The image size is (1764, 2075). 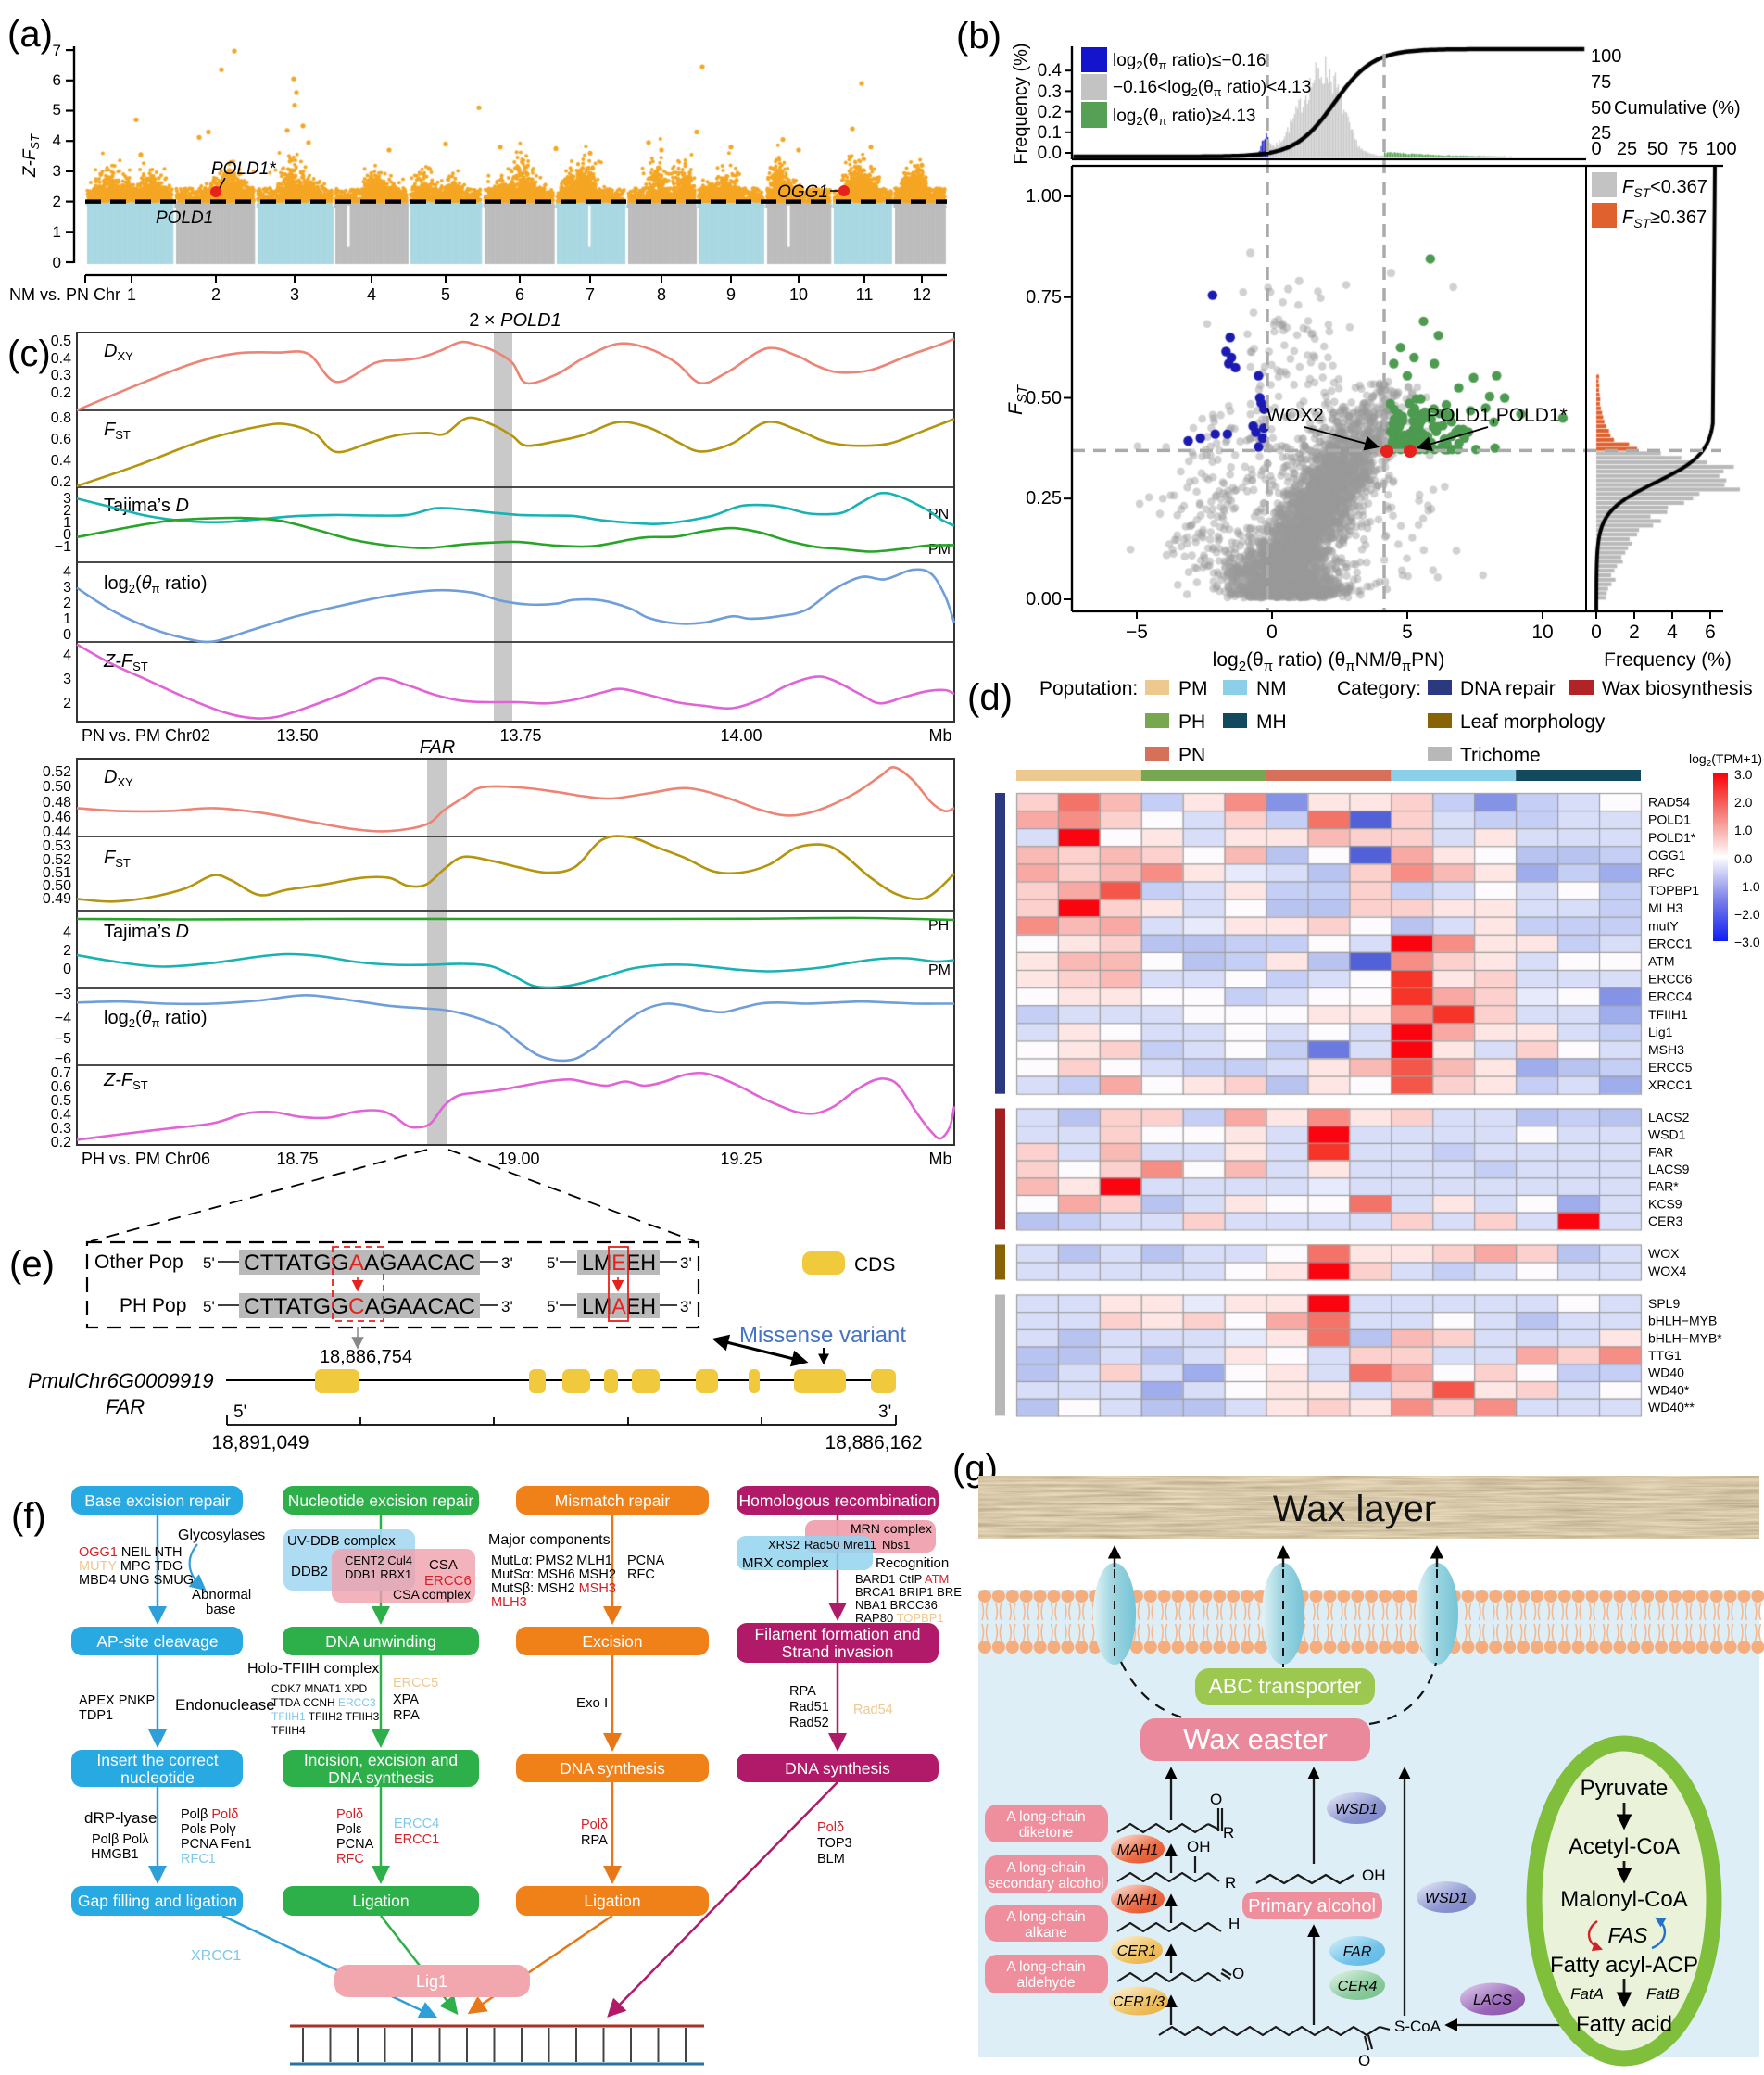 What do you see at coordinates (837, 1768) in the screenshot?
I see `svg-text: DNA synthesis` at bounding box center [837, 1768].